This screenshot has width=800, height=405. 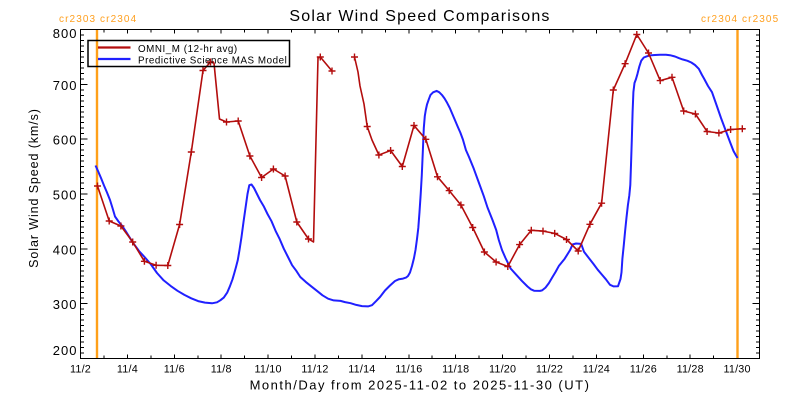 I want to click on svg-text: 600, so click(x=65, y=140).